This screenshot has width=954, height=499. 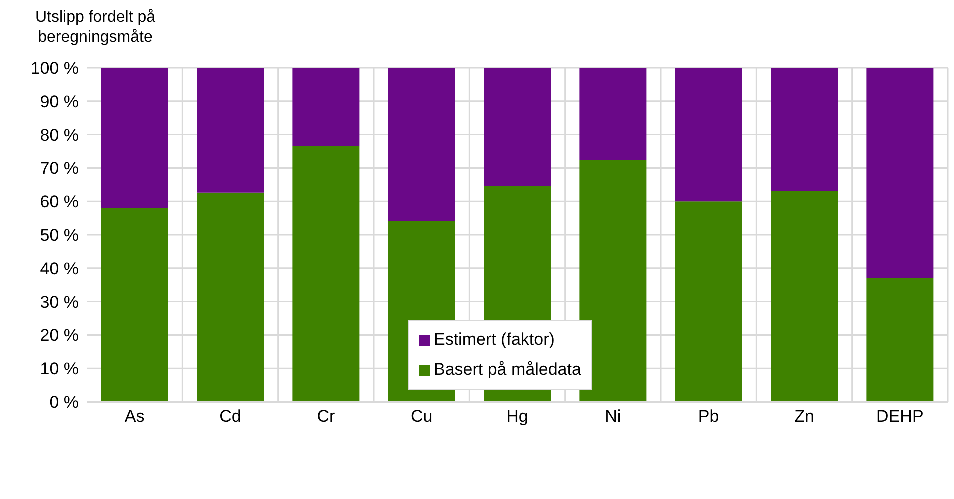 I want to click on y-tick-label: 10 %, so click(x=59, y=369).